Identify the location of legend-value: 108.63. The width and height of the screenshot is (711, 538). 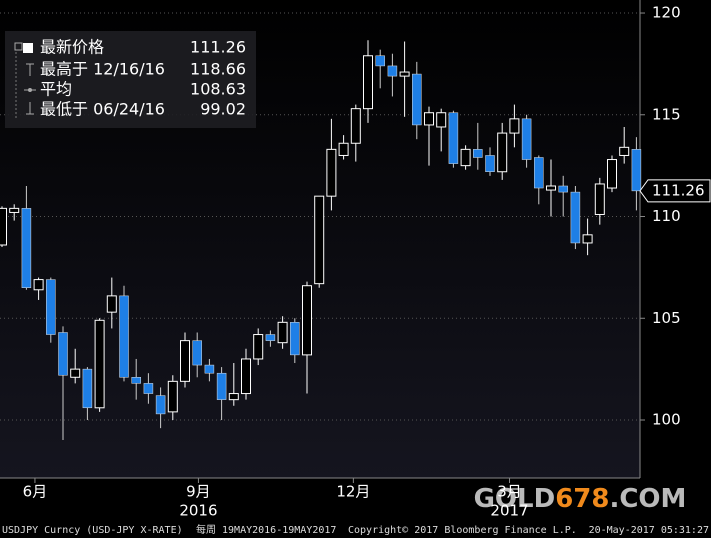
(218, 89).